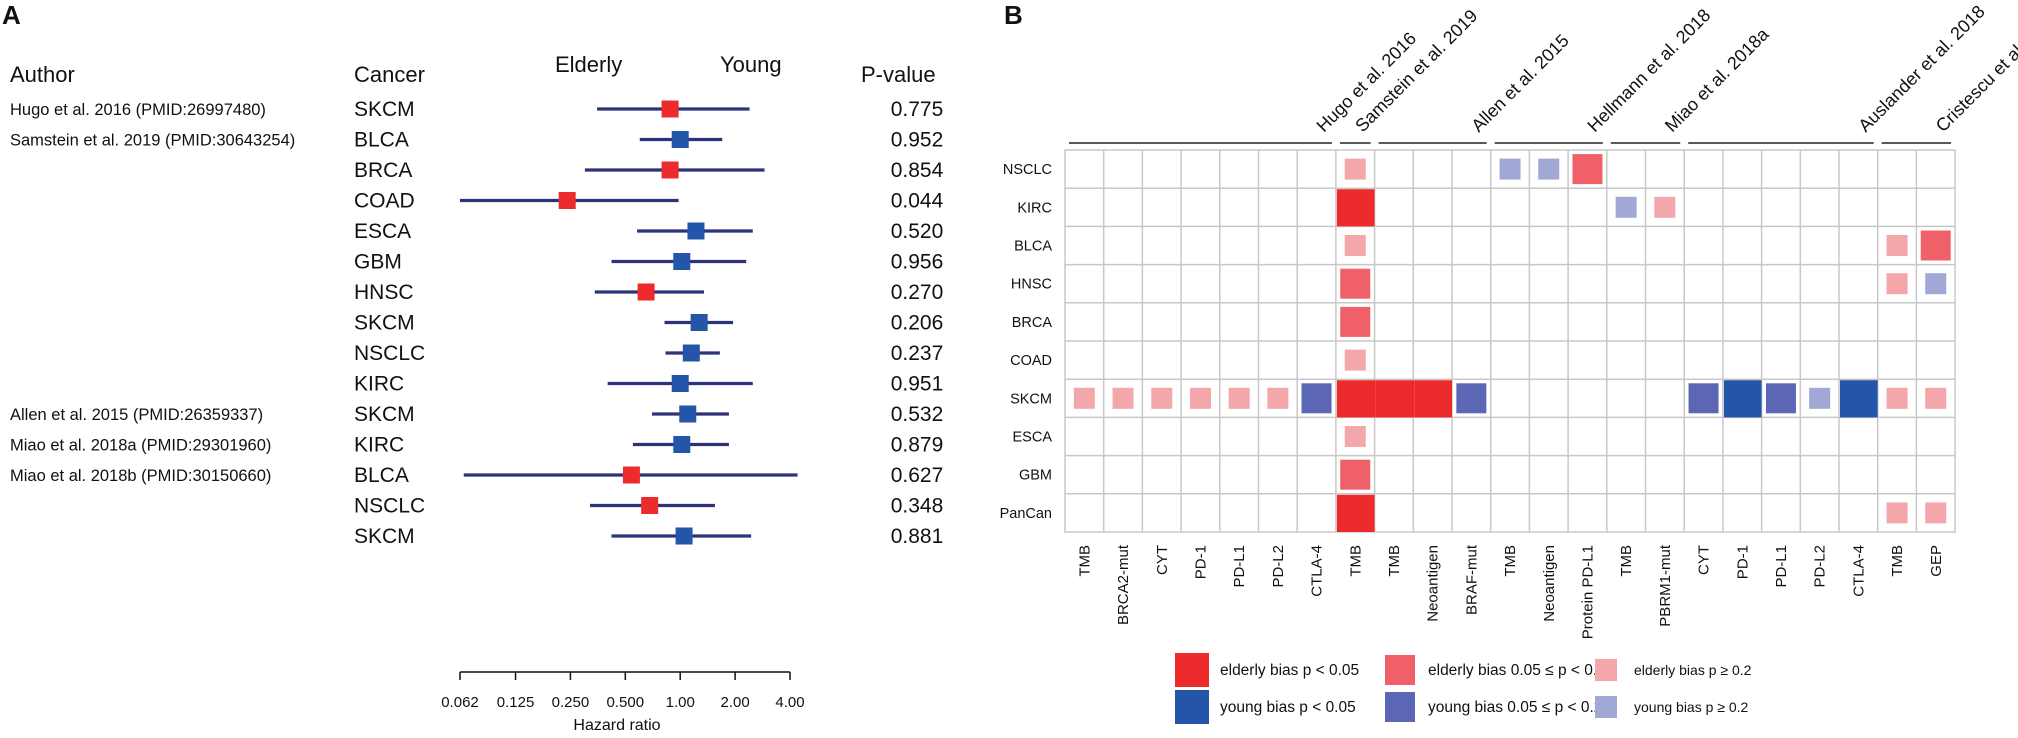  What do you see at coordinates (626, 702) in the screenshot?
I see `tick-label: 0.500` at bounding box center [626, 702].